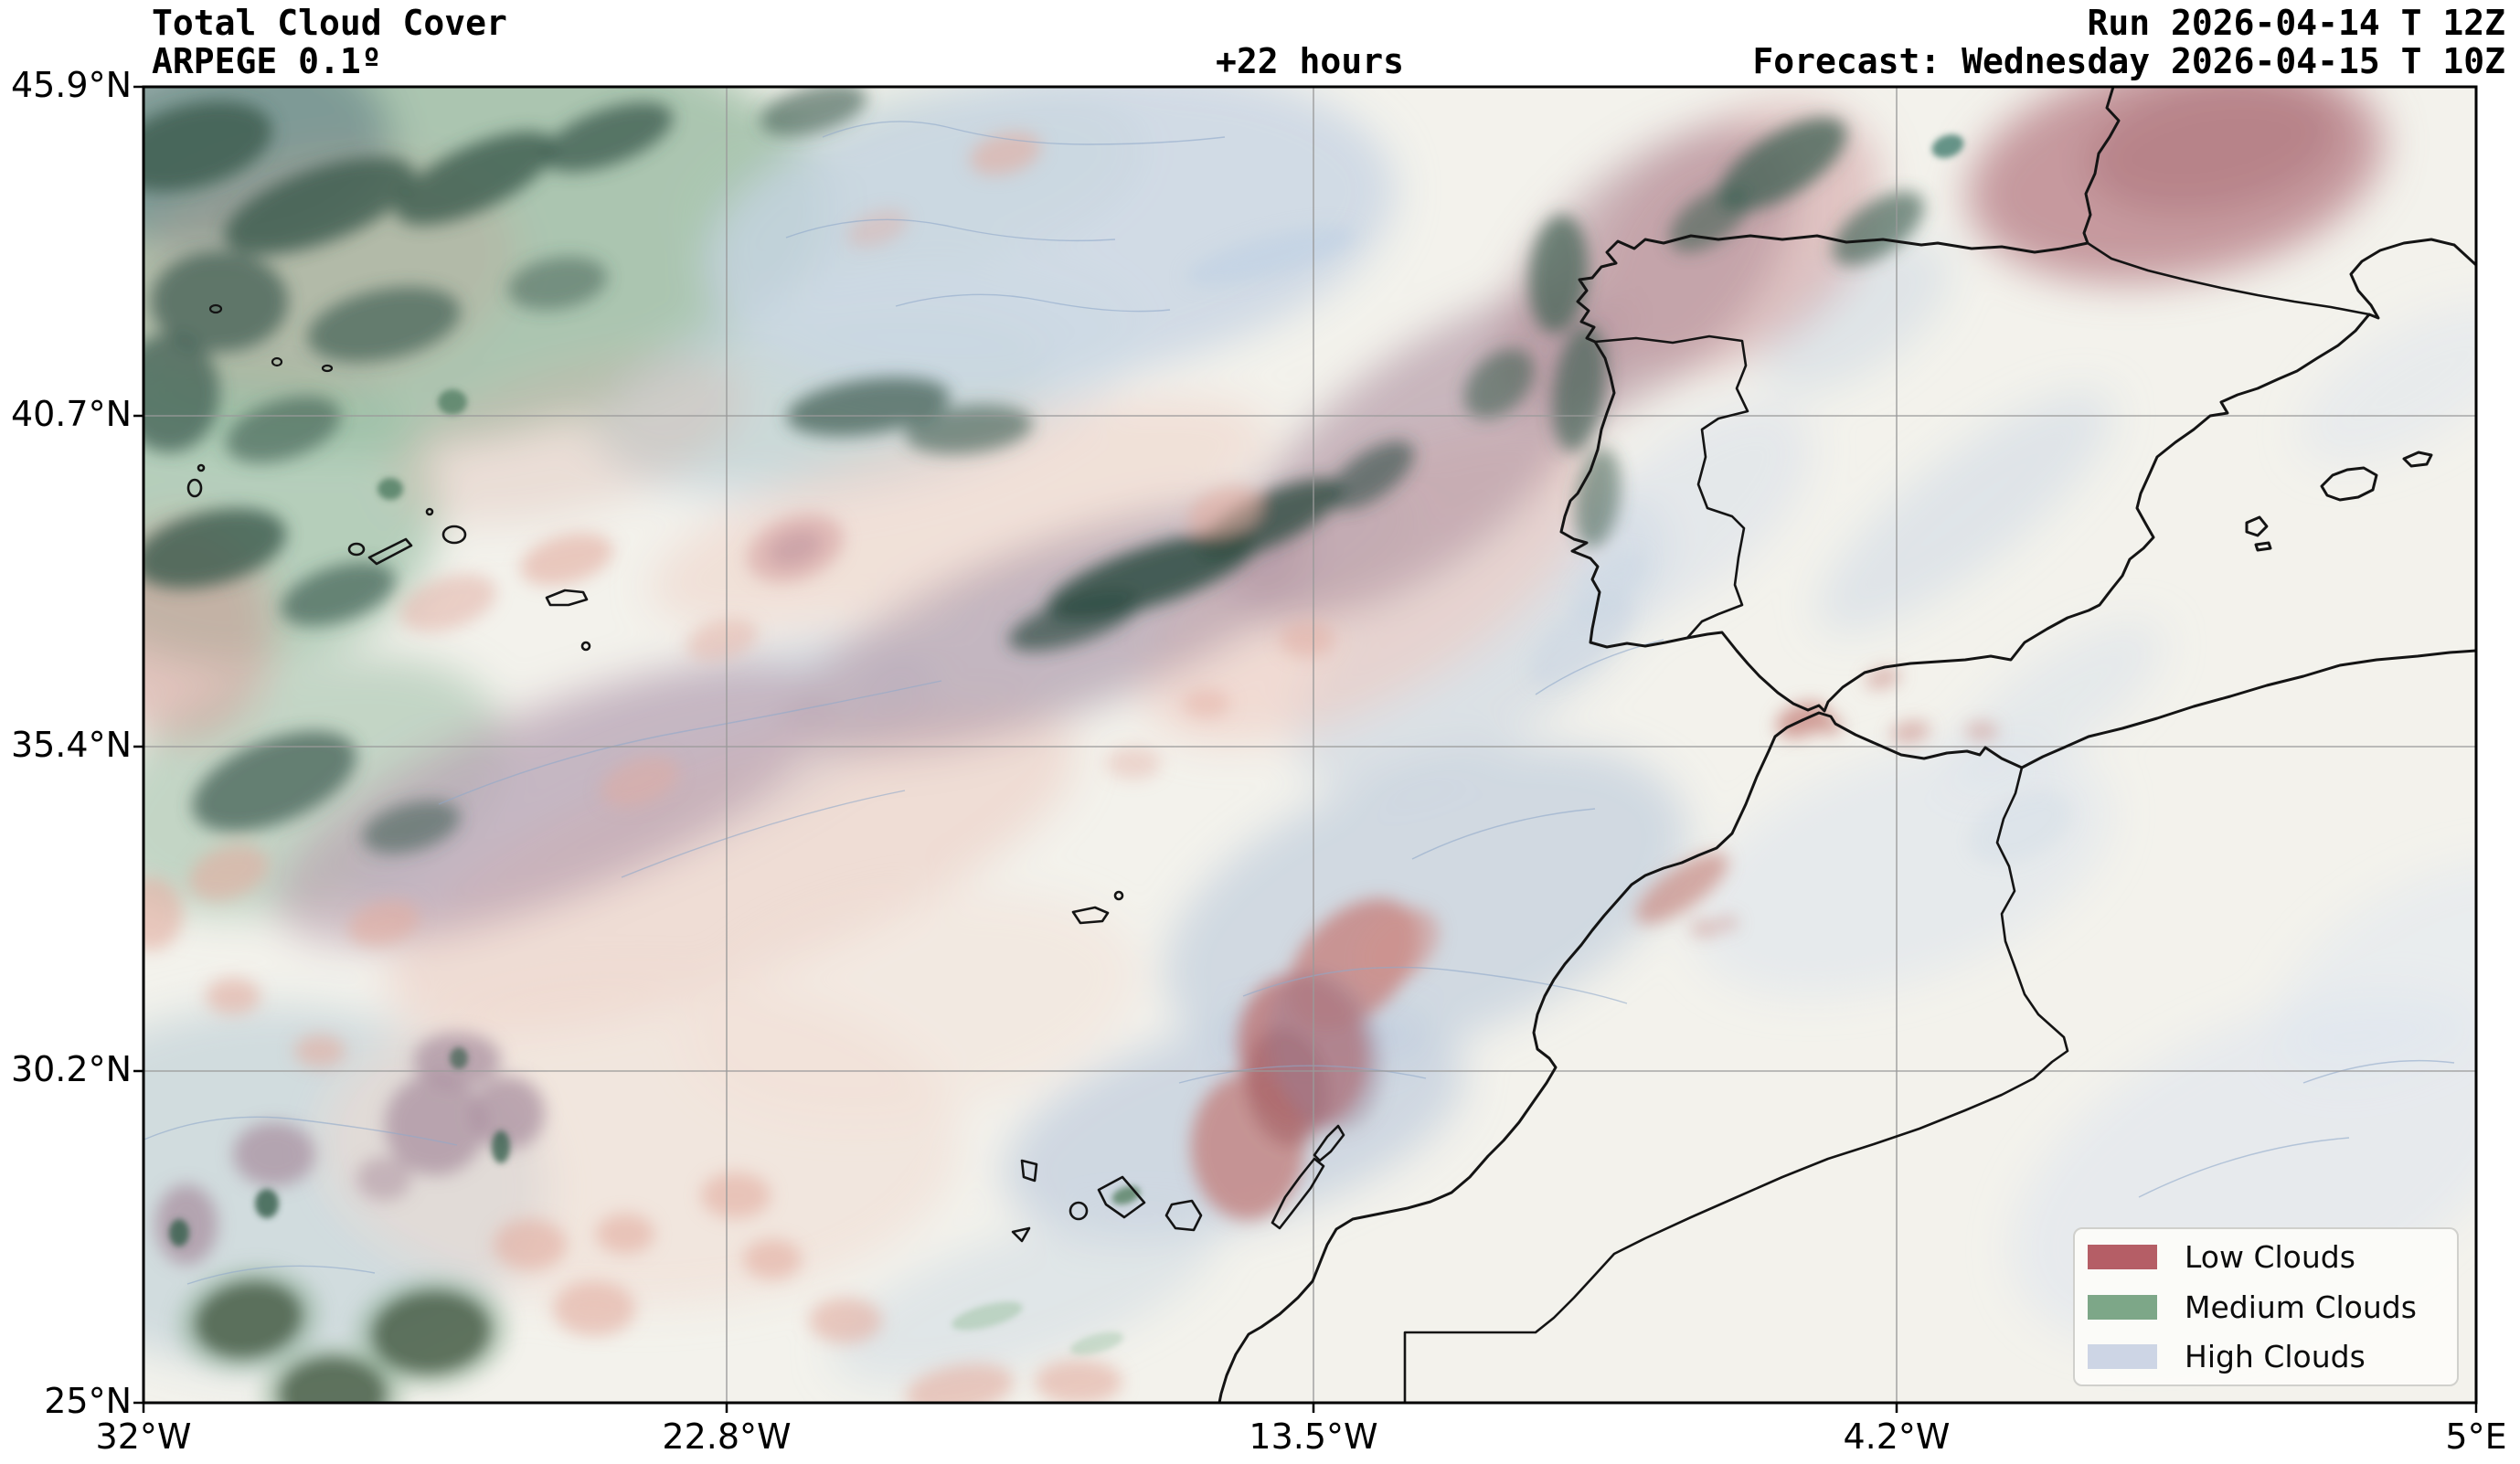 The image size is (2520, 1464). What do you see at coordinates (271, 338) in the screenshot?
I see `contour-ring-specks` at bounding box center [271, 338].